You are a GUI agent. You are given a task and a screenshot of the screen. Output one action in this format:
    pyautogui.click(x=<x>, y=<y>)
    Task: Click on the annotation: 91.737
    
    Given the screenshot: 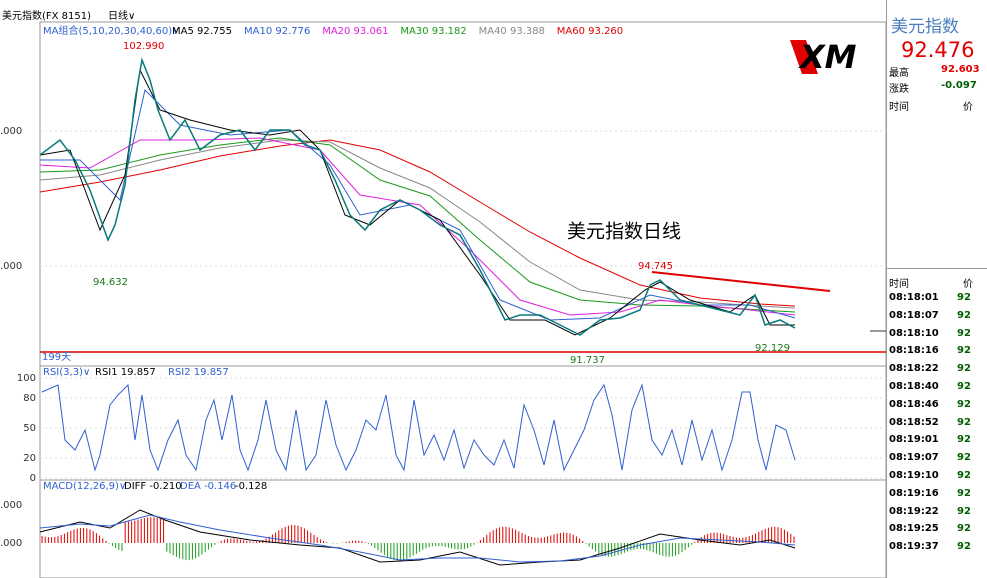 What is the action you would take?
    pyautogui.click(x=587, y=360)
    